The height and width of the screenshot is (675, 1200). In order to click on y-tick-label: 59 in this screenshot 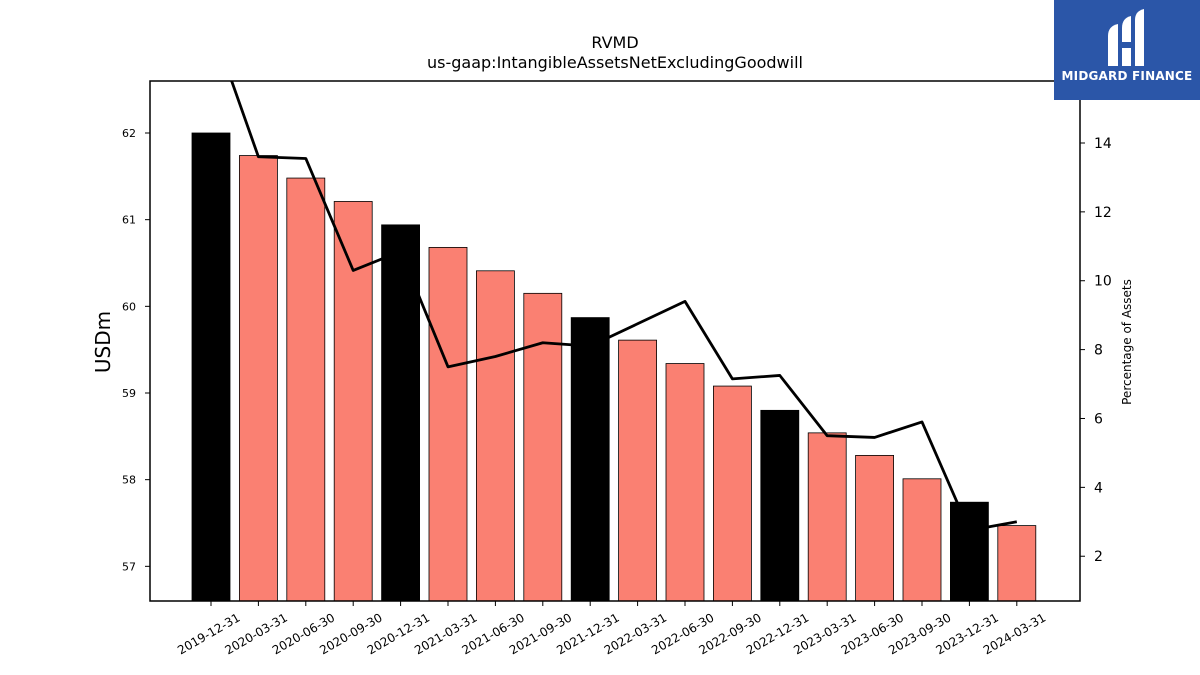, I will do `click(129, 393)`.